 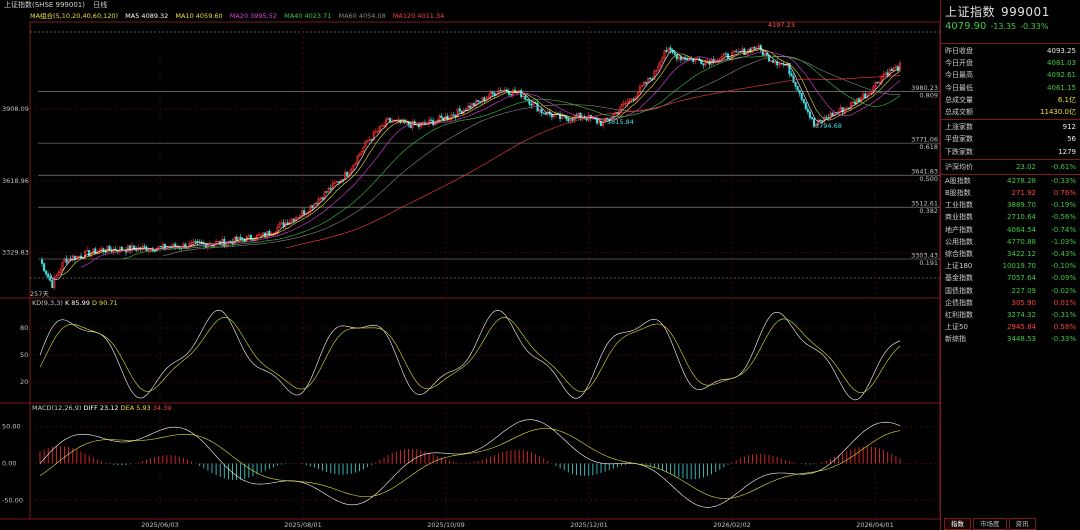 I want to click on index-row: 国债指数 227.09 -0.02%, so click(x=1010, y=291).